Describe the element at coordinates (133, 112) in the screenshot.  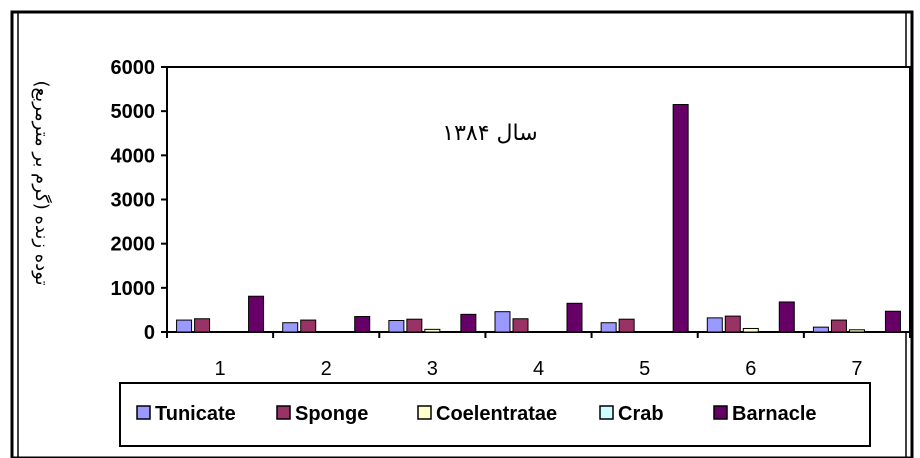
I see `y-tick-label: 5000` at that location.